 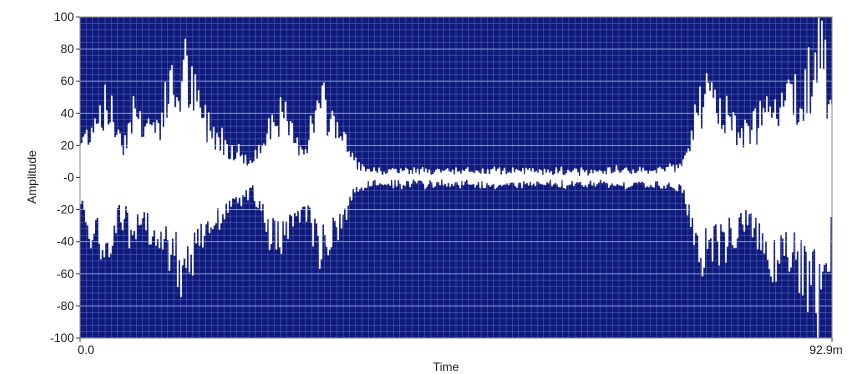 I want to click on x-tick-label: 0.0, so click(x=86, y=350).